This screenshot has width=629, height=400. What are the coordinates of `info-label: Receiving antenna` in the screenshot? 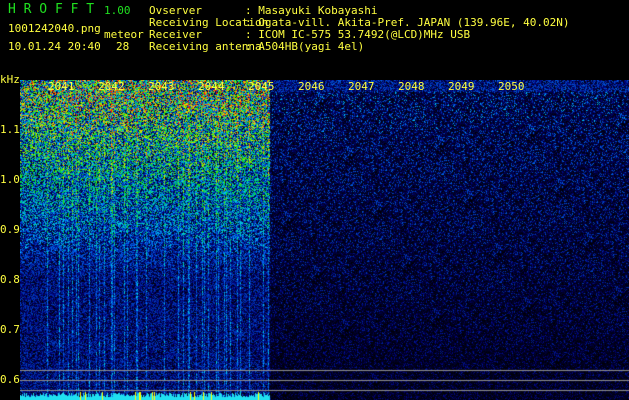 It's located at (205, 46).